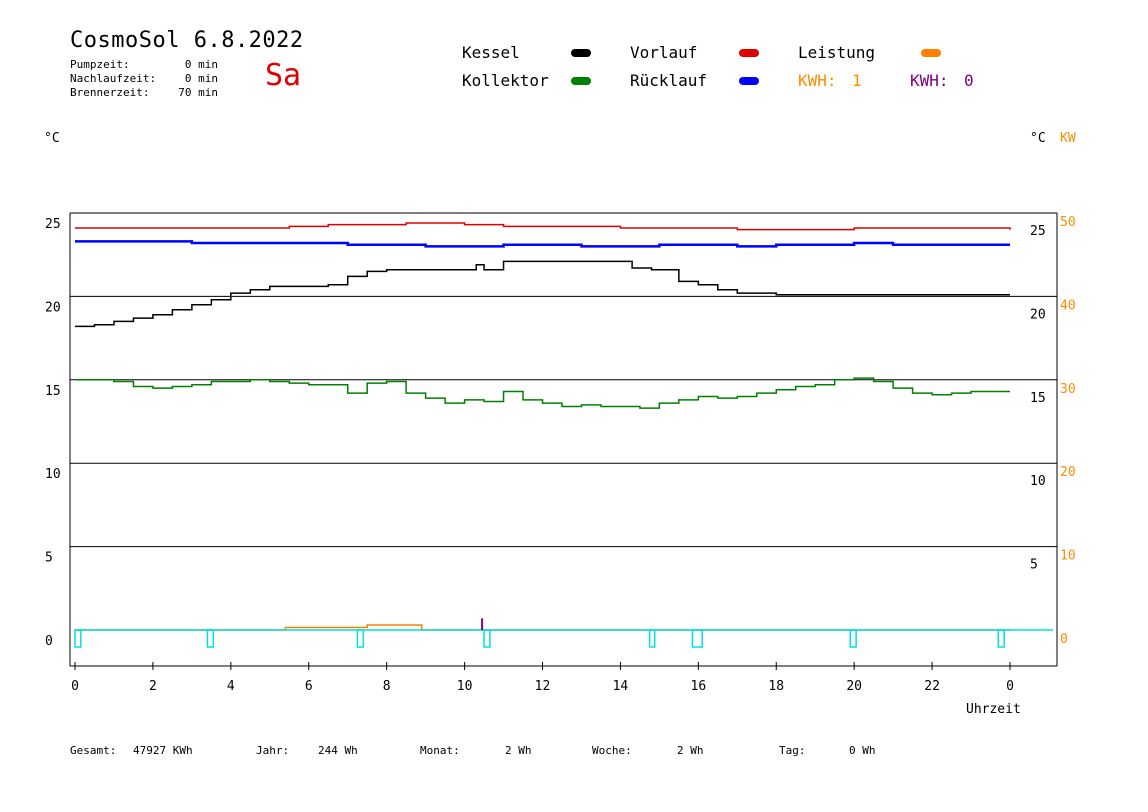  I want to click on legend-swatch-ruecklauf, so click(749, 81).